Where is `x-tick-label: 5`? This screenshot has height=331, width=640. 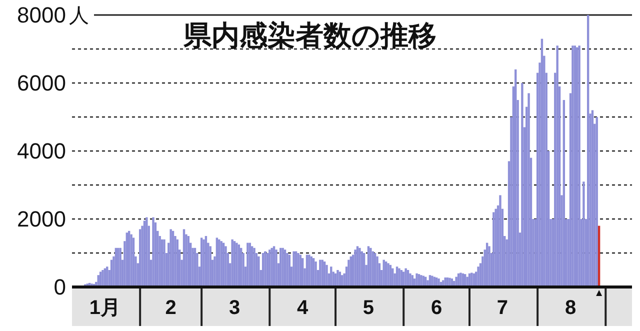
x-tick-label: 5 is located at coordinates (368, 308).